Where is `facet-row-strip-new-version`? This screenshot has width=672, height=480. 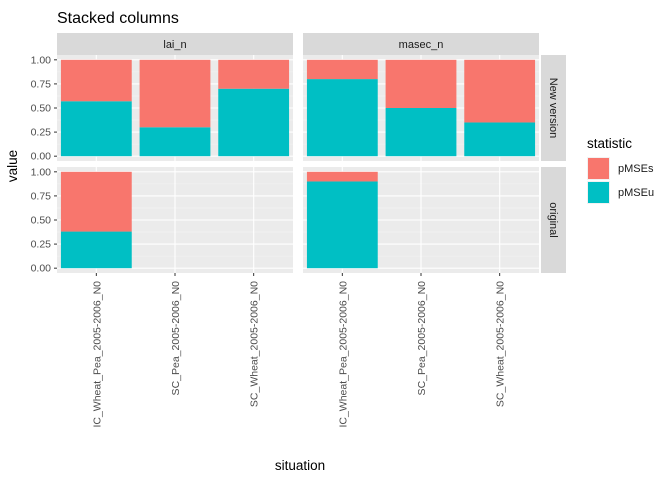
facet-row-strip-new-version is located at coordinates (553, 108).